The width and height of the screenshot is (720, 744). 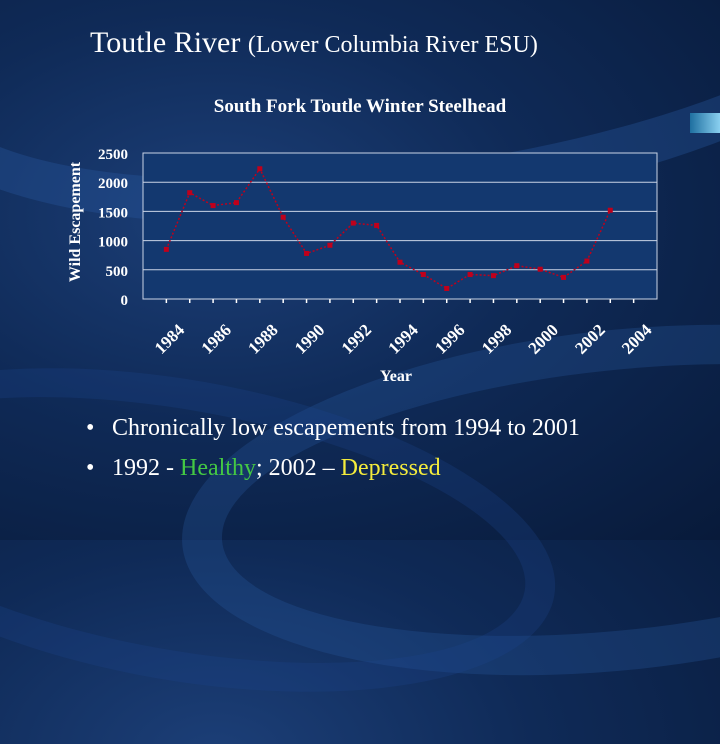 I want to click on bullet-text: 1992 -, so click(x=146, y=468).